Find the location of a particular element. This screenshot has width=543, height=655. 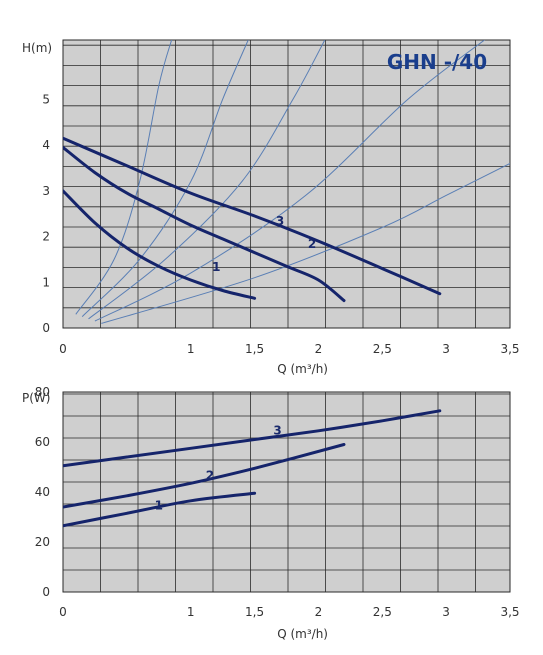

power-y-tick-label: 40 is located at coordinates (42, 492).